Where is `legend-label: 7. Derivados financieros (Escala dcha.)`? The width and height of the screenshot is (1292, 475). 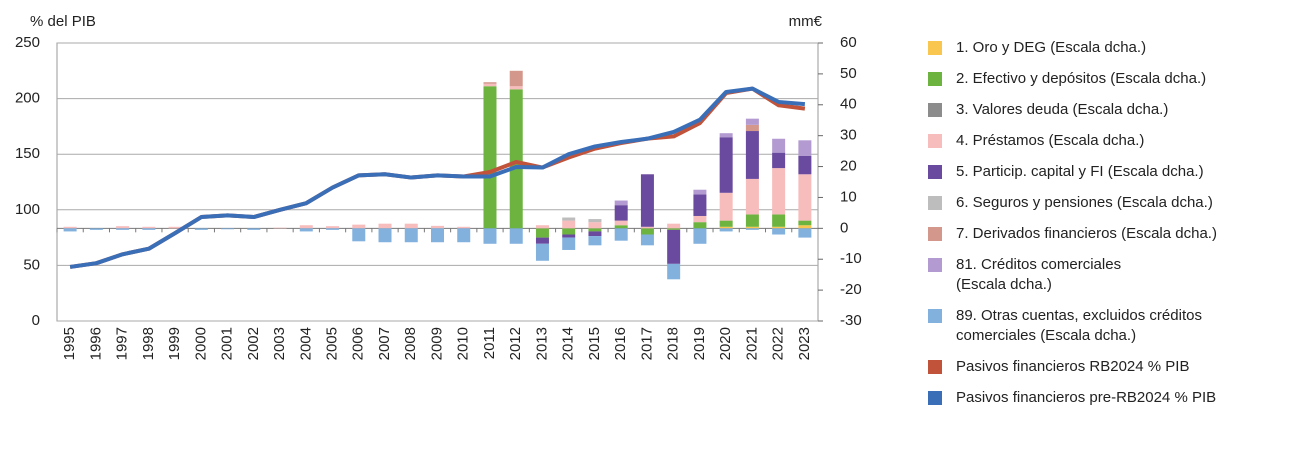
legend-label: 7. Derivados financieros (Escala dcha.) is located at coordinates (1086, 233).